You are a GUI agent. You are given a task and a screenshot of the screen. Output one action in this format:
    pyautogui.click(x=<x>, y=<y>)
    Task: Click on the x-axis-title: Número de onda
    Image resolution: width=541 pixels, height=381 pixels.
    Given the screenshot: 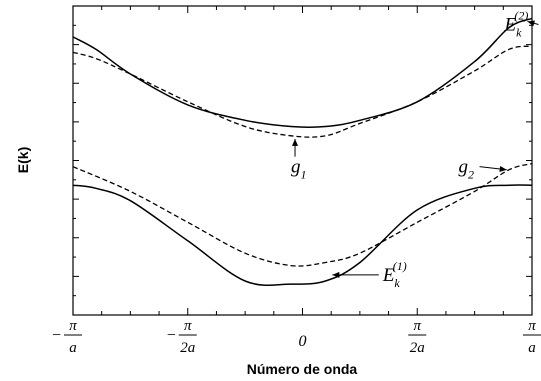 What is the action you would take?
    pyautogui.click(x=302, y=369)
    